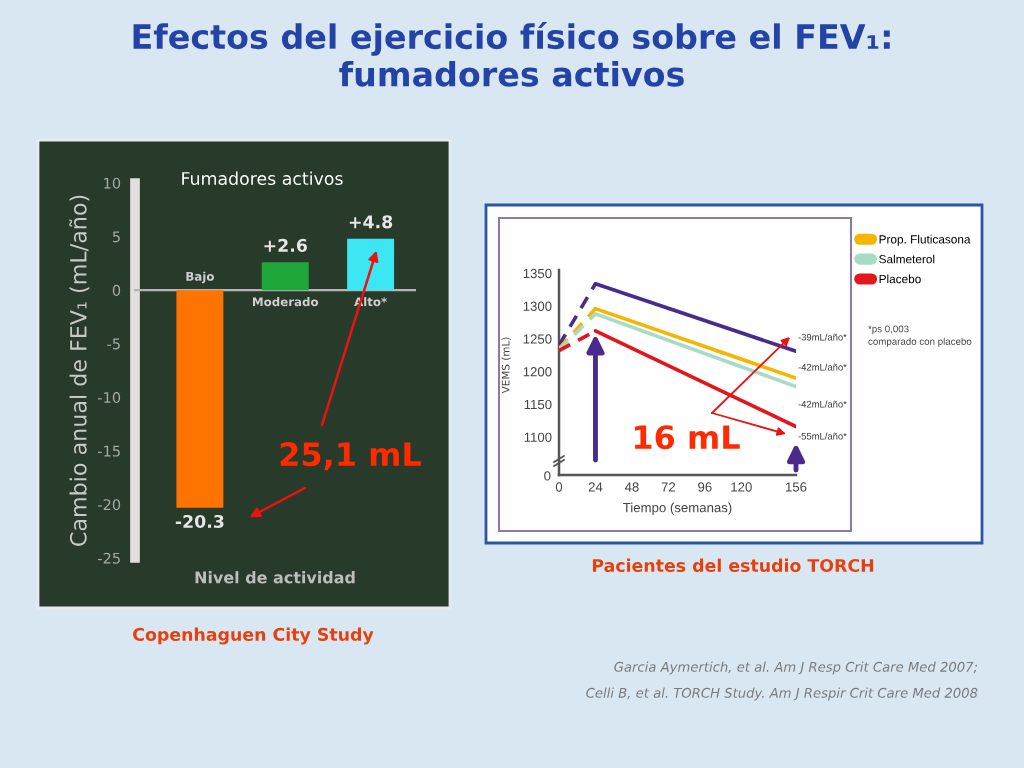  What do you see at coordinates (782, 694) in the screenshot?
I see `text: Celli B, et al. TORCH Study. Am J Respir Crit Care Med 2008` at bounding box center [782, 694].